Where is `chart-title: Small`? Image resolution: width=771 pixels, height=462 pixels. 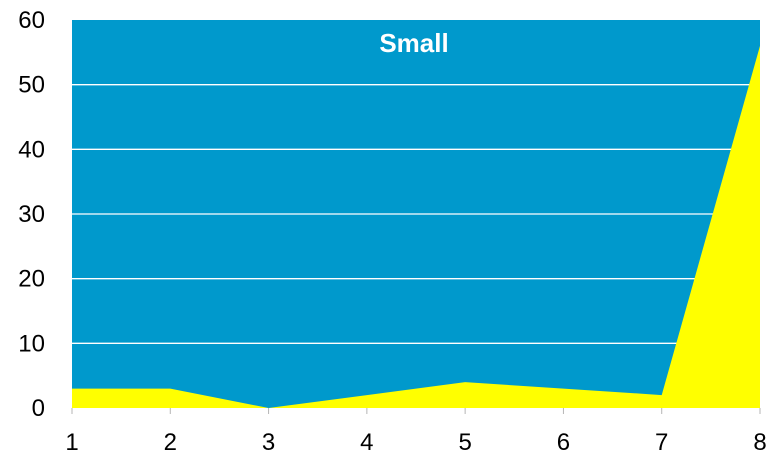
chart-title: Small is located at coordinates (413, 43).